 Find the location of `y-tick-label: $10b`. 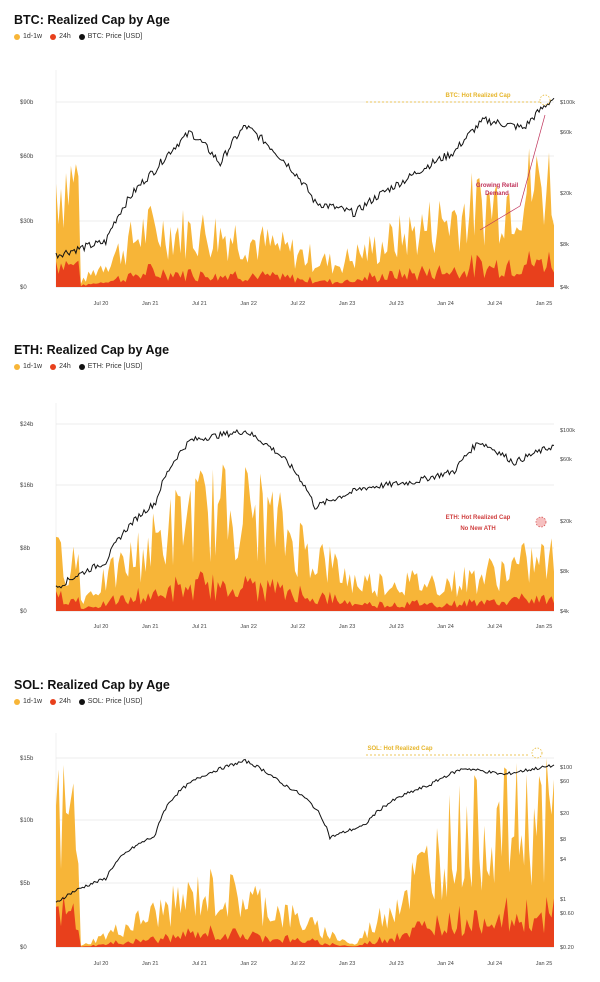

y-tick-label: $10b is located at coordinates (27, 821).